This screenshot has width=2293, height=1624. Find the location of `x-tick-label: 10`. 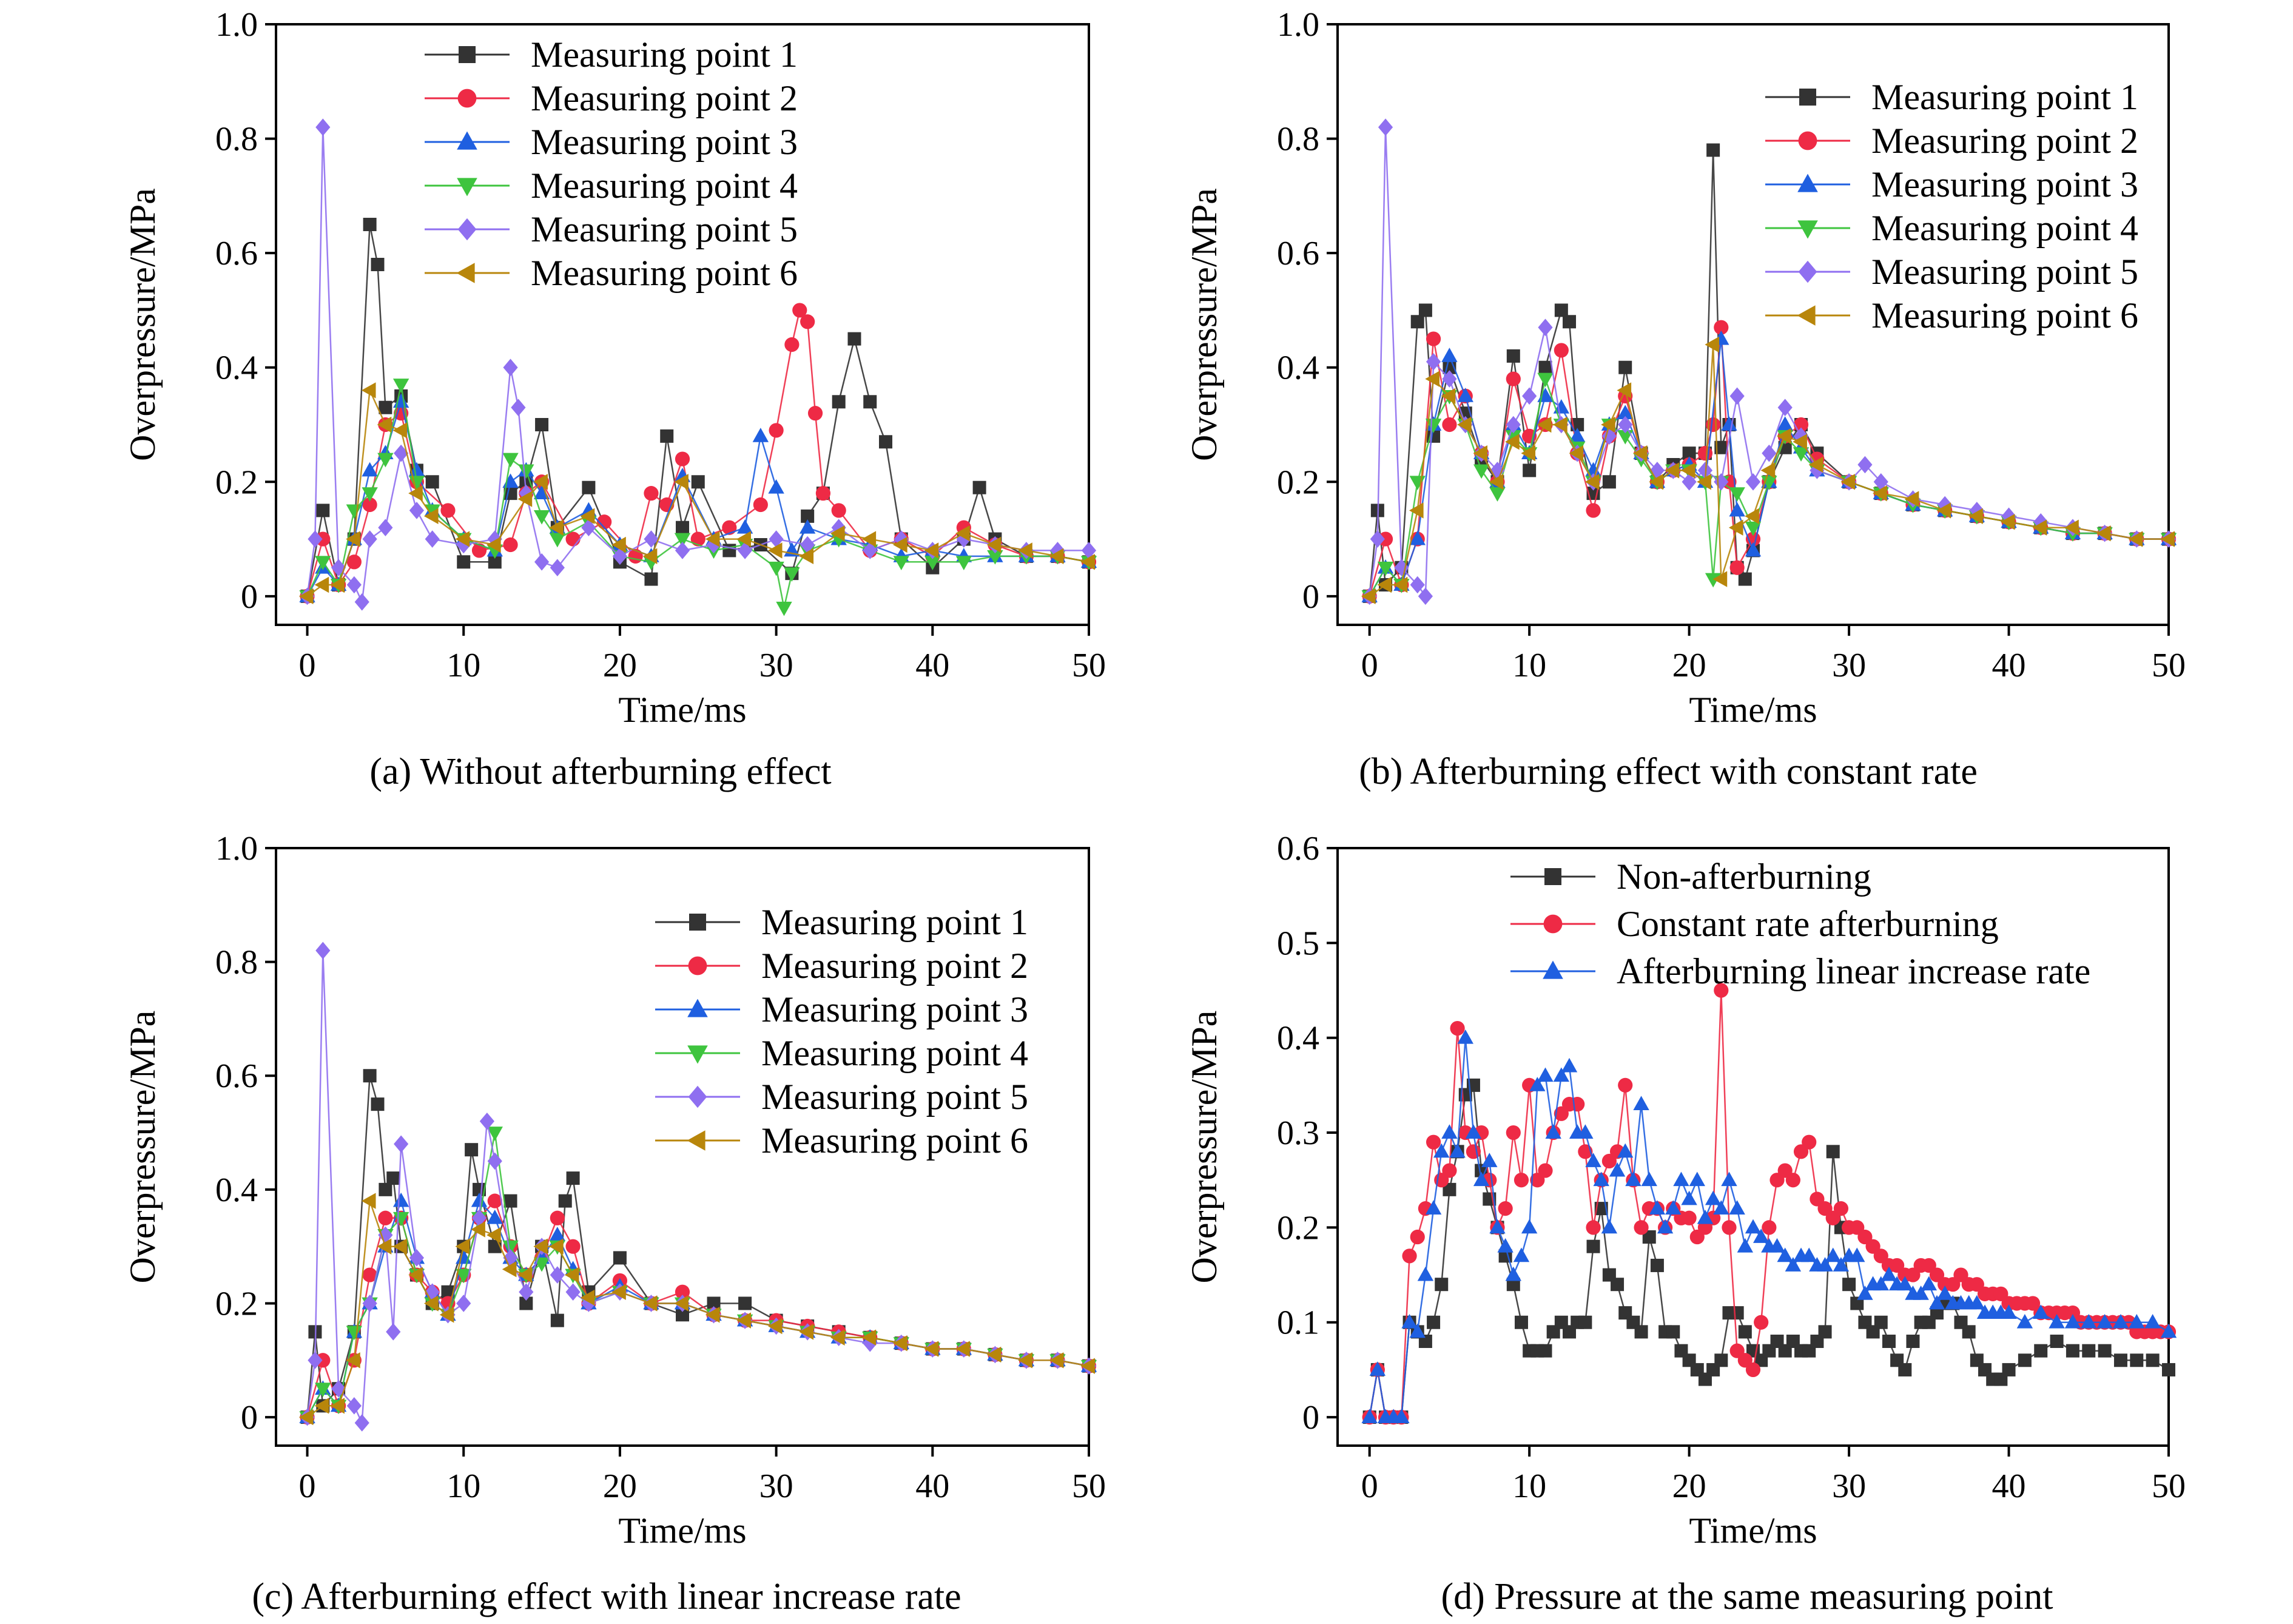

x-tick-label: 10 is located at coordinates (463, 1486).